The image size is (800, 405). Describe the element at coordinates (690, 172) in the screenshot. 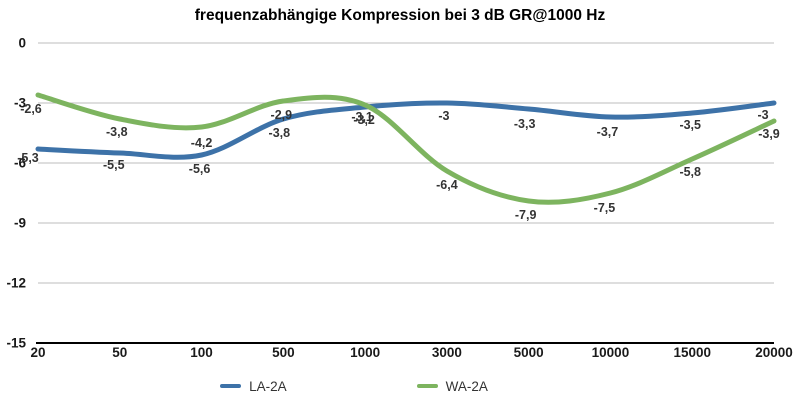

I see `data-label-wa-2a-15000: -5,8` at that location.